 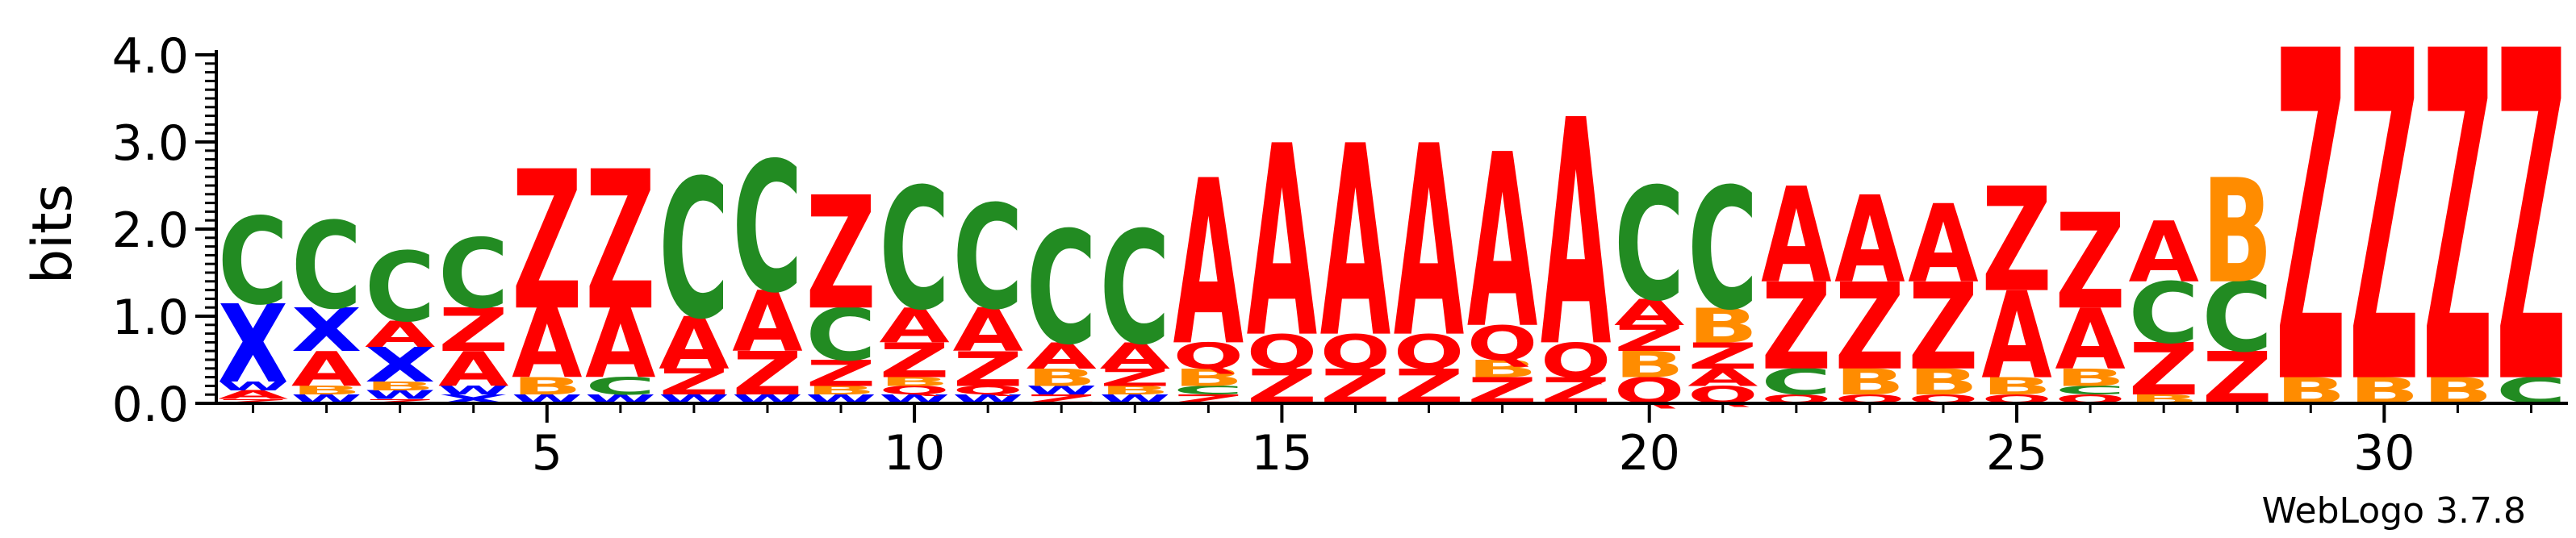 I want to click on x-tick-label: 20, so click(x=1649, y=454).